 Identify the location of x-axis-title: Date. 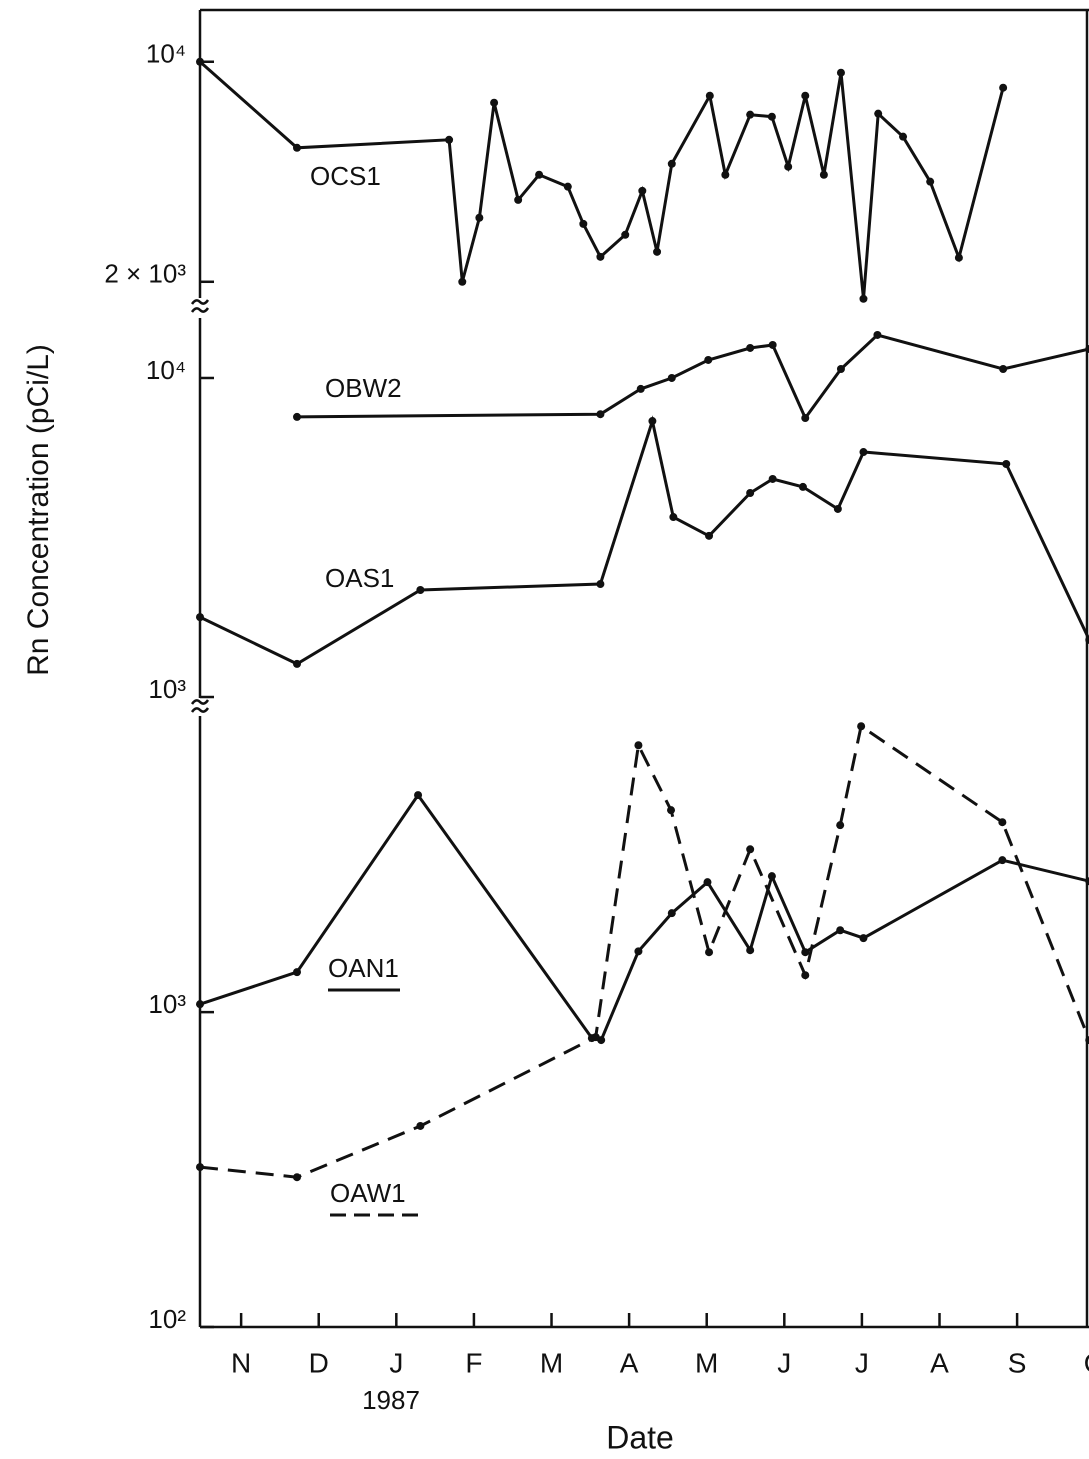
(640, 1437).